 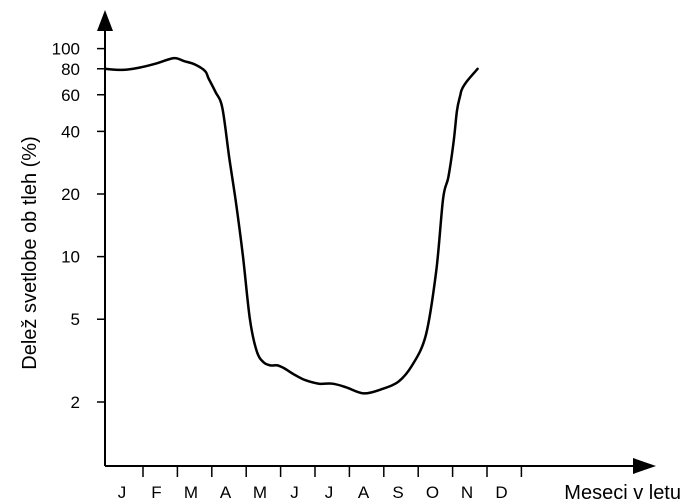 I want to click on x-axis, so click(x=380, y=466).